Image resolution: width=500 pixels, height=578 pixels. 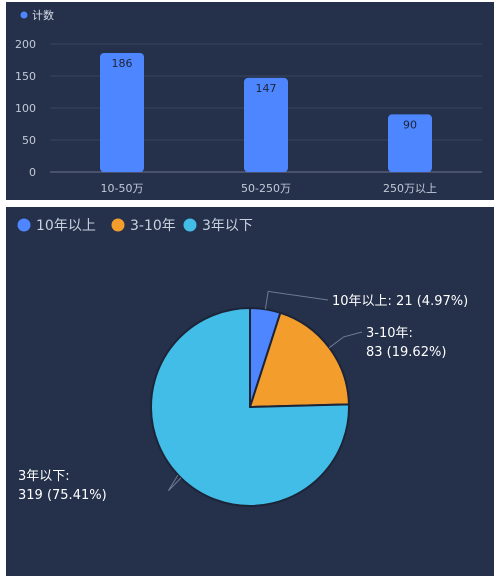 What do you see at coordinates (227, 226) in the screenshot?
I see `legend-label: 3年以下` at bounding box center [227, 226].